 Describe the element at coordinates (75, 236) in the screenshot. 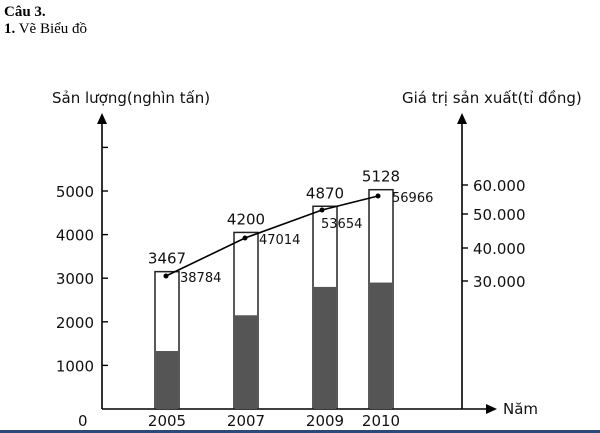

I see `left-tick-label: 4000` at that location.